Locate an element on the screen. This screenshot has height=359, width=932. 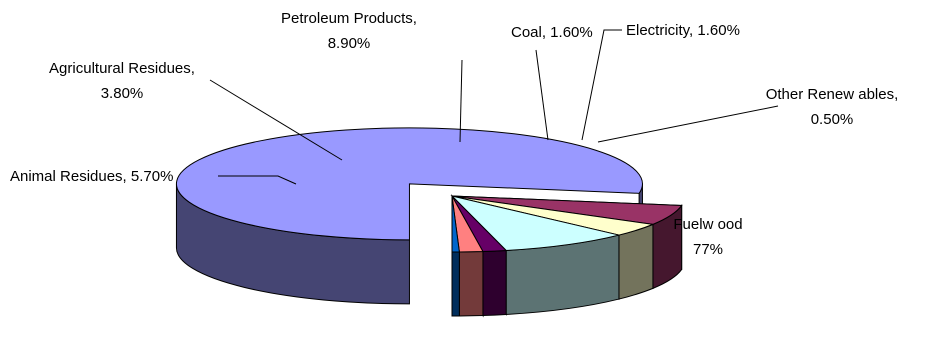
slice-label-other-renewables-line2: 0.50% is located at coordinates (832, 119).